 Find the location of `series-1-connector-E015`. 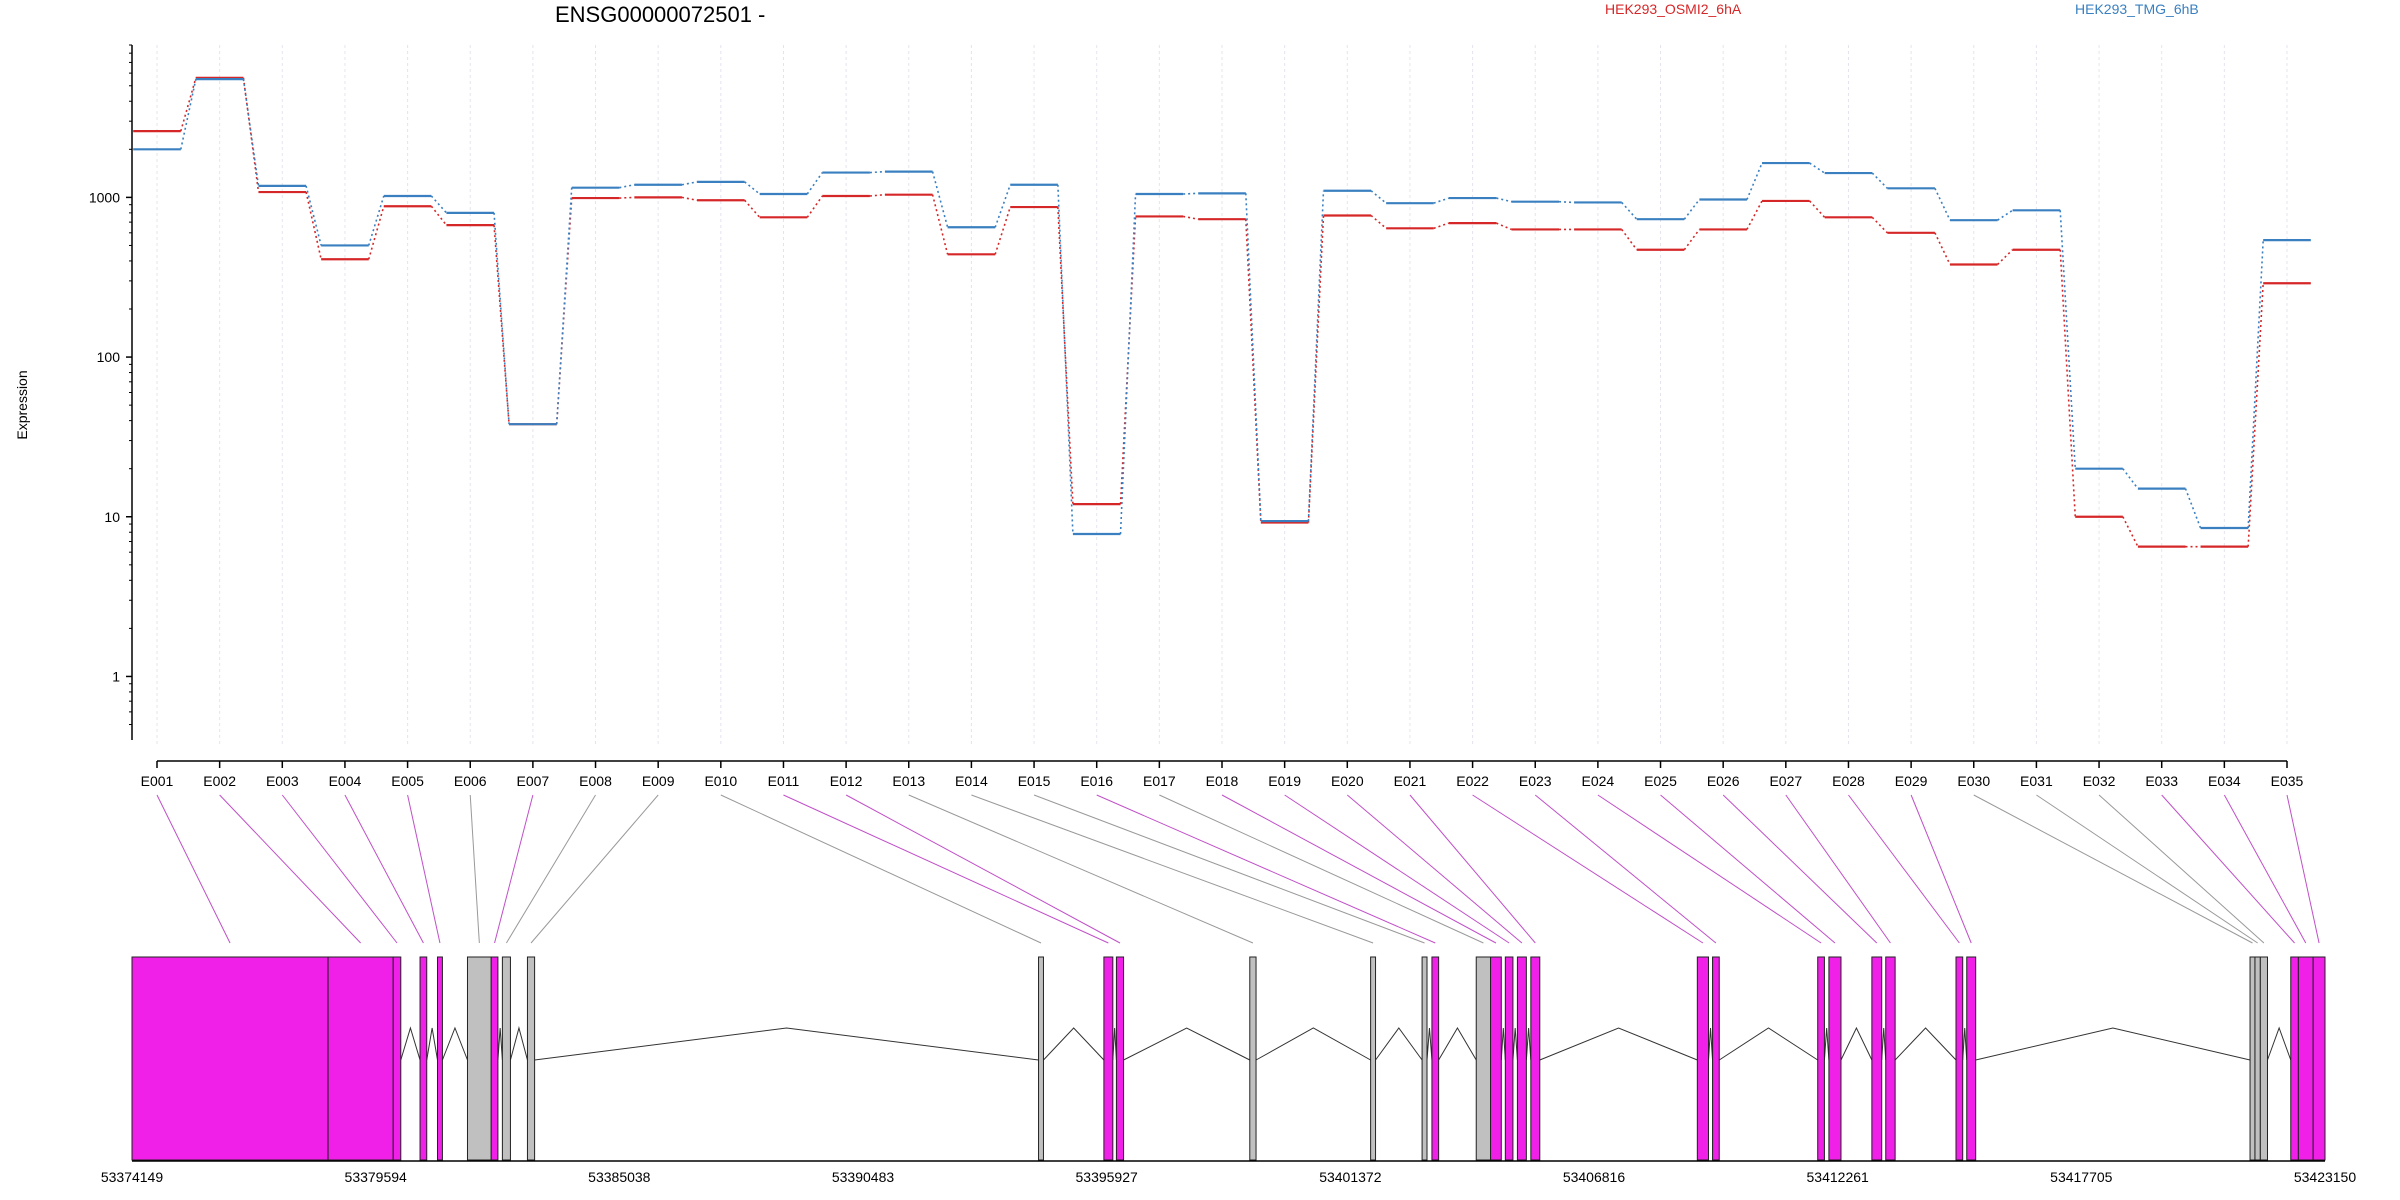

series-1-connector-E015 is located at coordinates (1065, 359).